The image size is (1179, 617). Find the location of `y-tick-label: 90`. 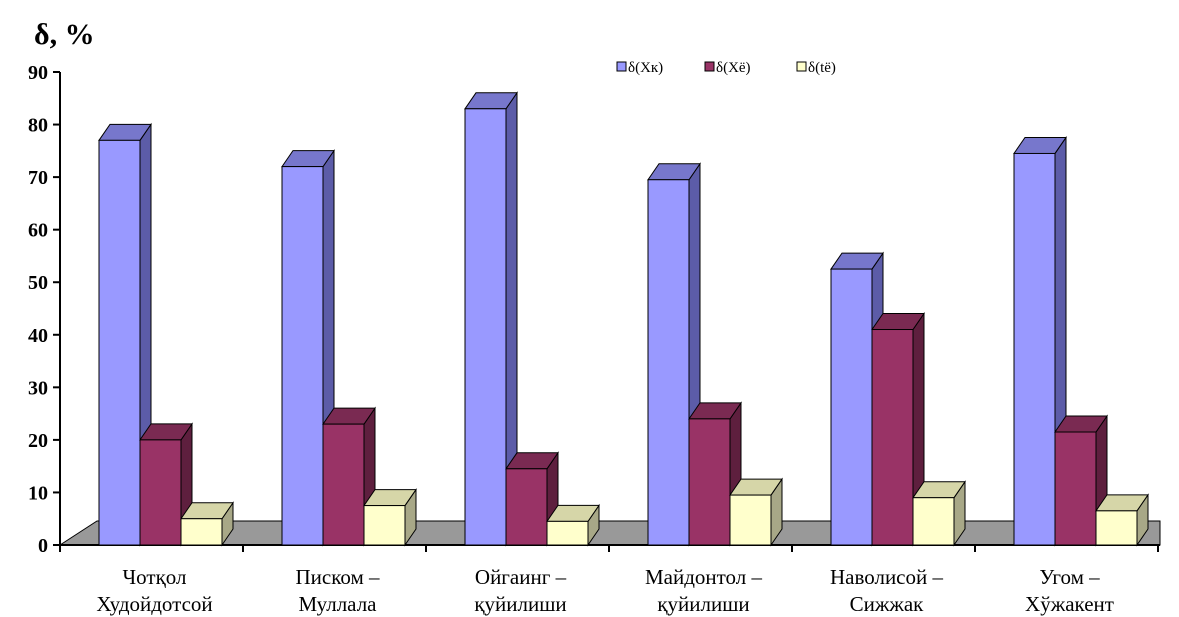

y-tick-label: 90 is located at coordinates (38, 73).